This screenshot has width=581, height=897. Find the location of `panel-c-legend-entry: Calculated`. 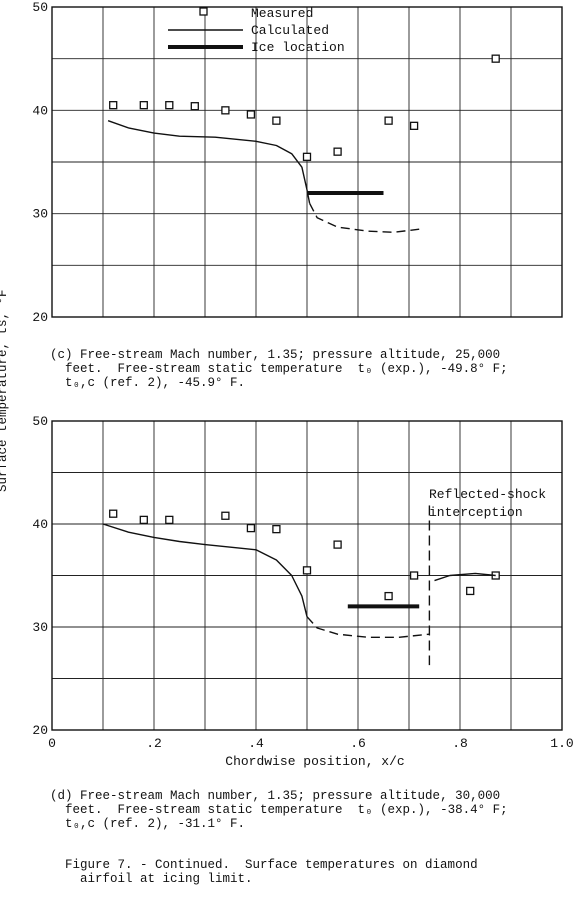

panel-c-legend-entry: Calculated is located at coordinates (290, 30).